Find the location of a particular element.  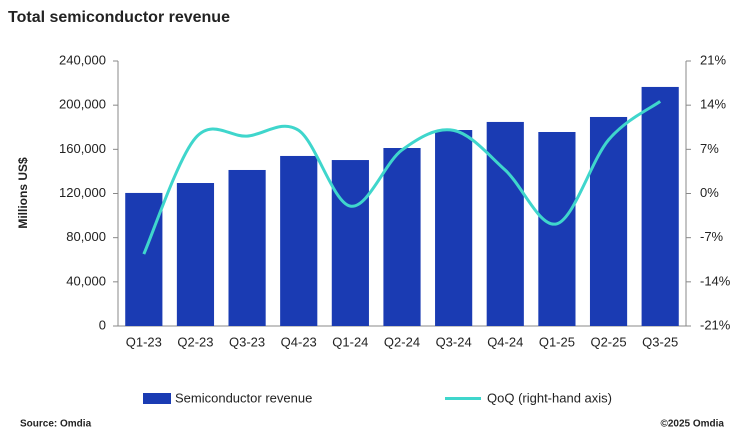

x-tick-label: Q1-24 is located at coordinates (350, 341).